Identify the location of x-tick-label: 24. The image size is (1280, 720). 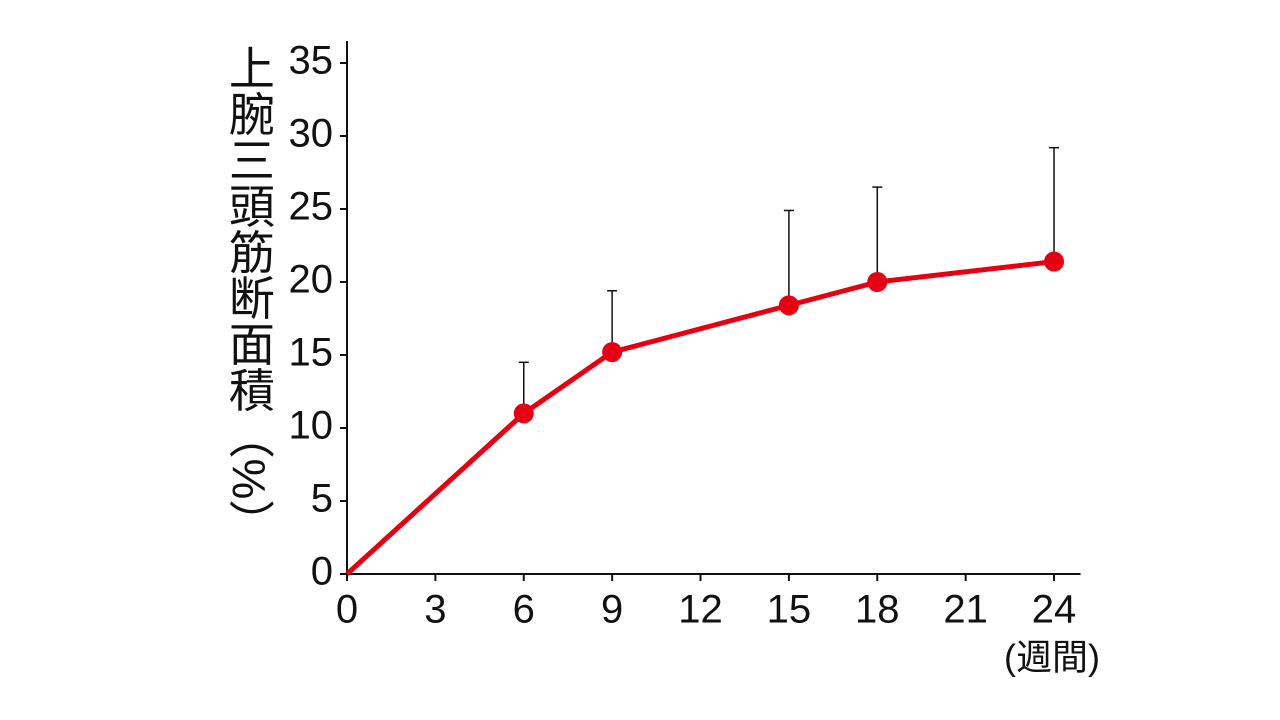
(1054, 610).